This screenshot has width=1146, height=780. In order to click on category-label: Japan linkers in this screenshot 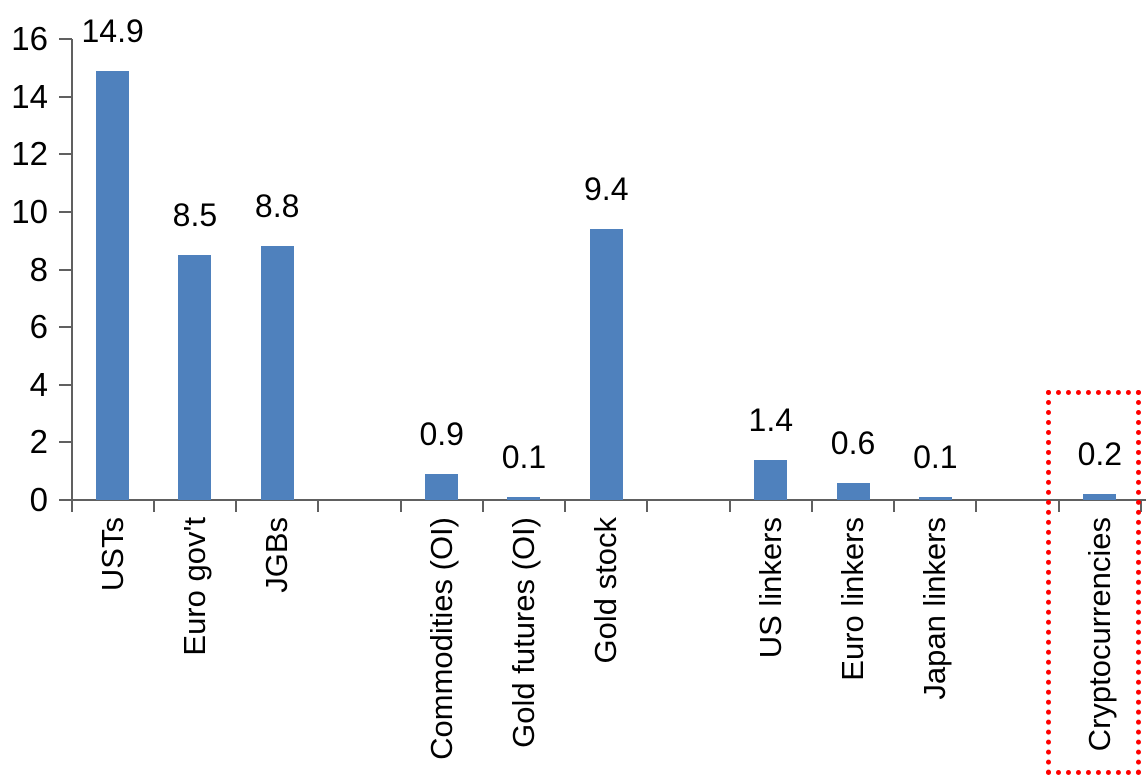, I will do `click(935, 608)`.